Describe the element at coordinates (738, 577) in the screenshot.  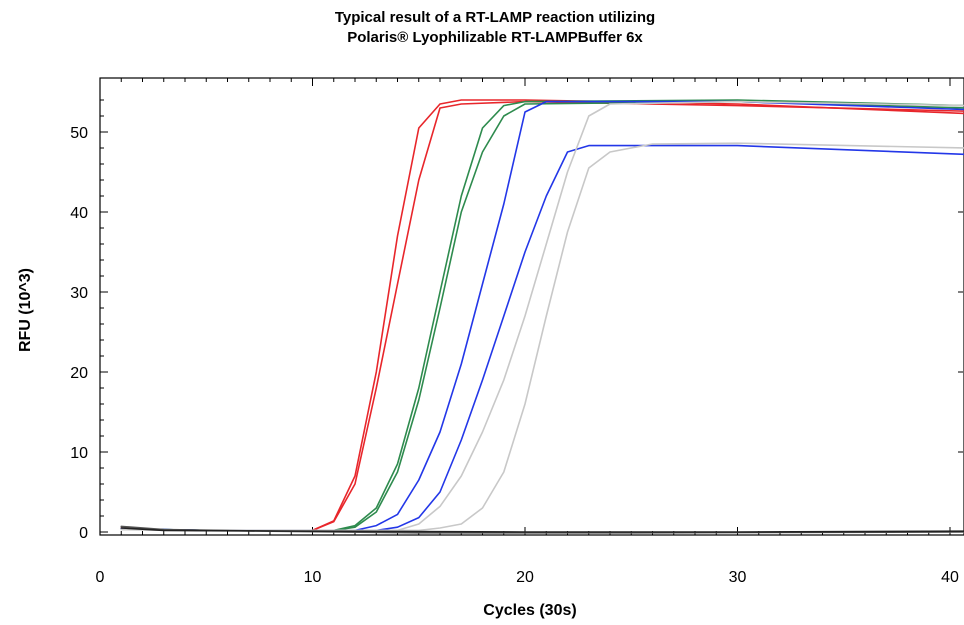
I see `x-tick-label: 30` at that location.